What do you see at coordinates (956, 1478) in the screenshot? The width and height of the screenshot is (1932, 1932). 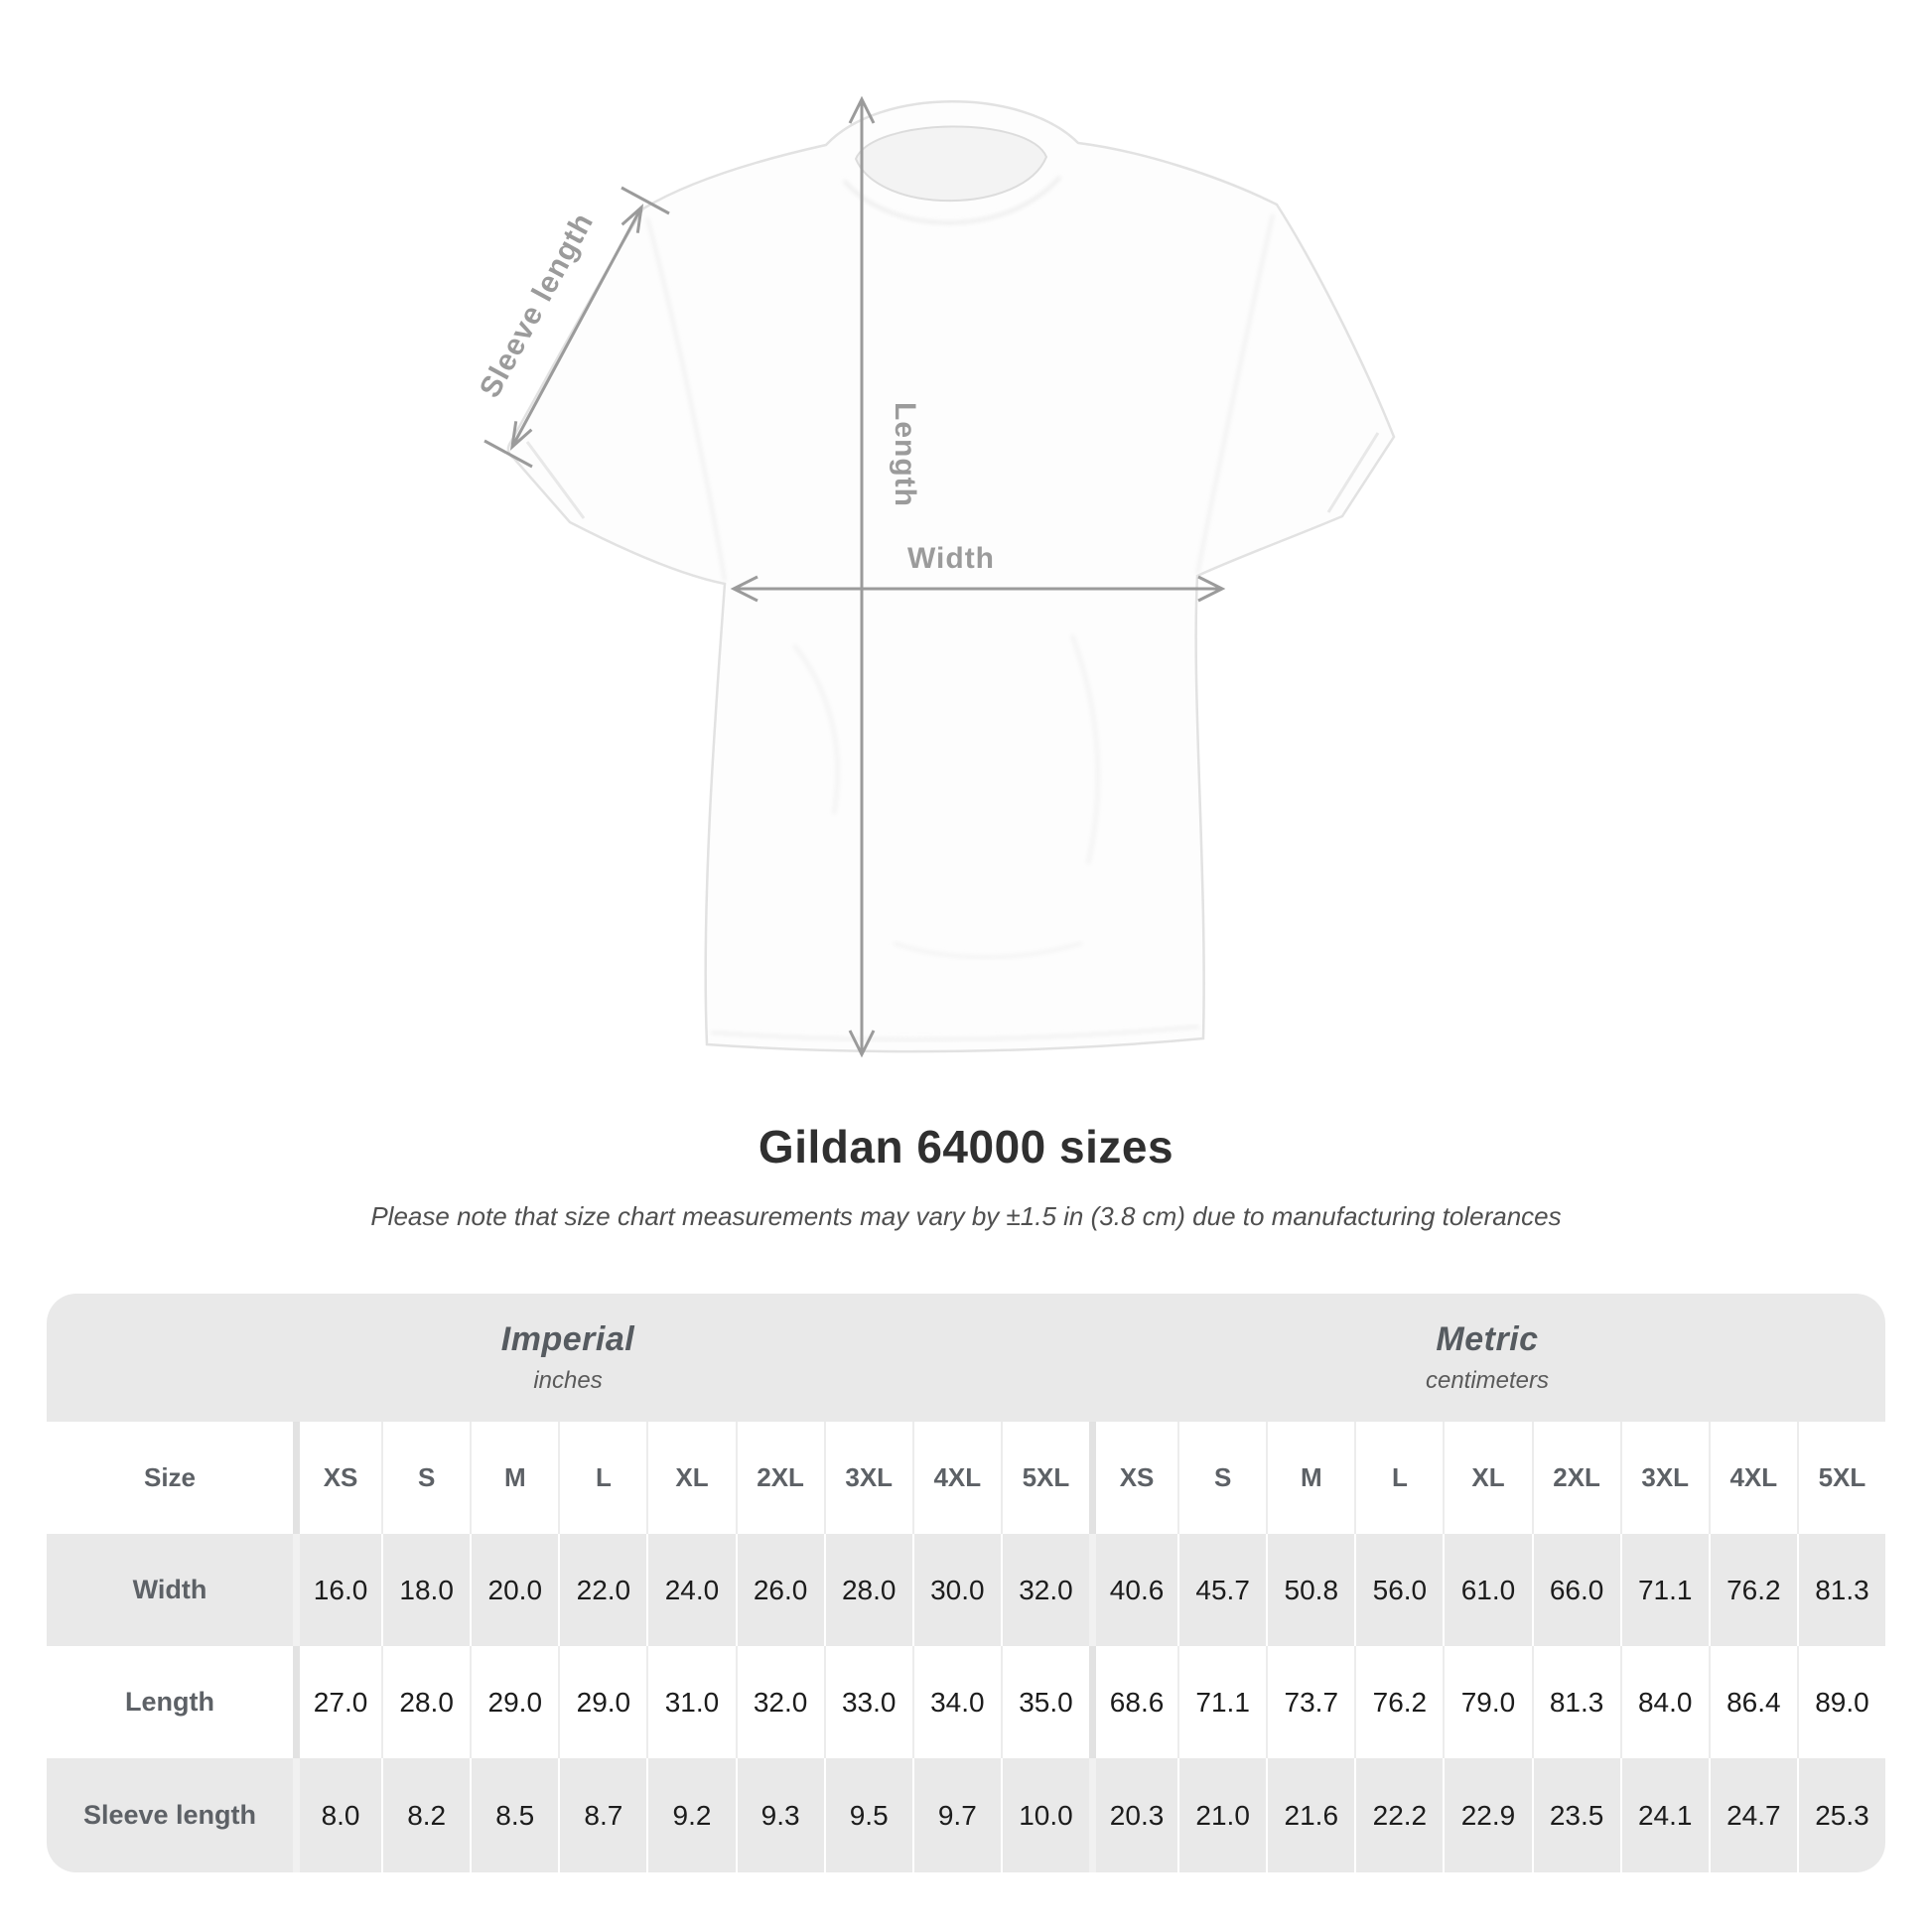 I see `size-header-imperial: 4XL` at bounding box center [956, 1478].